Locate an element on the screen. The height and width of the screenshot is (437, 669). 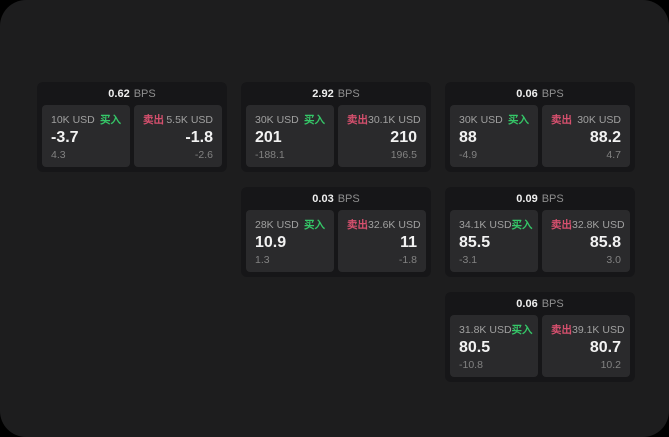
sell-panel-top: 卖出 30.1K USD is located at coordinates (384, 119).